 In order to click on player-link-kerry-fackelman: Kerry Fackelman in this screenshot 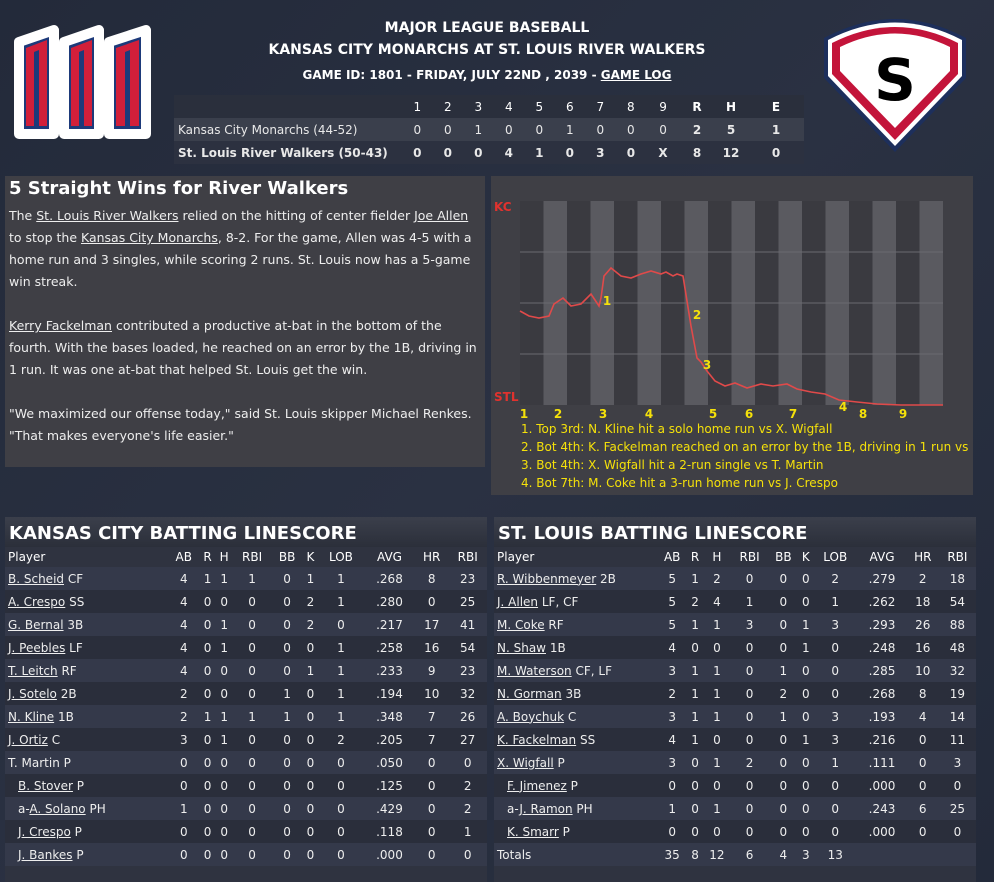, I will do `click(60, 325)`.